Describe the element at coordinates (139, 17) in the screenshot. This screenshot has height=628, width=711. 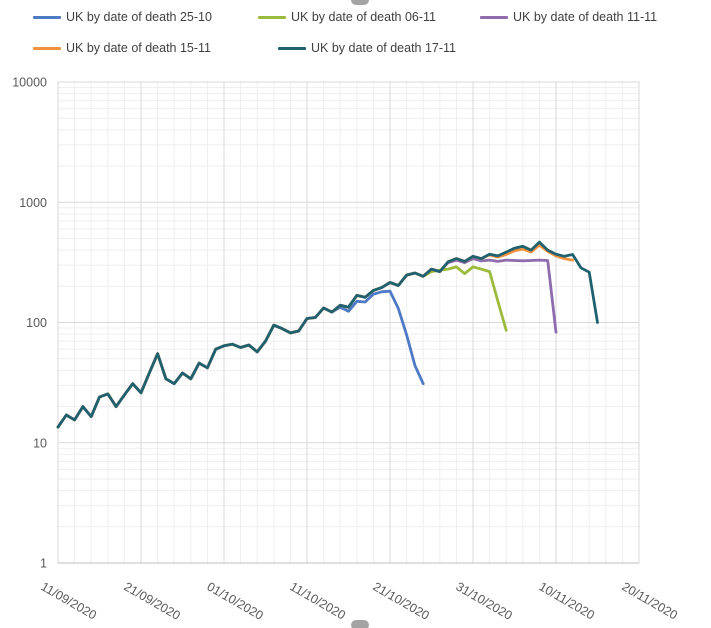
I see `legend-label: UK by date of death 25-10` at that location.